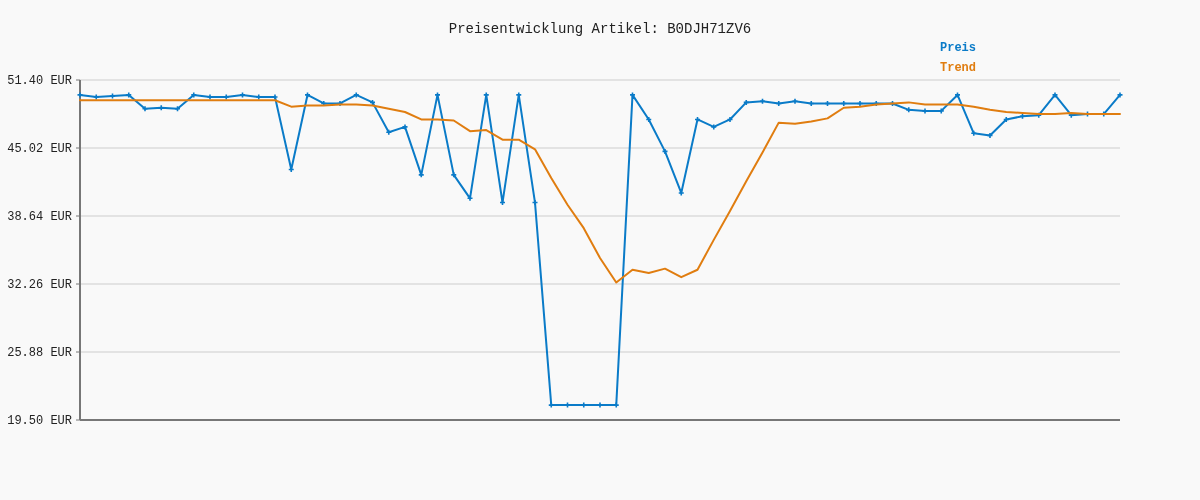  Describe the element at coordinates (958, 48) in the screenshot. I see `text: Preis` at that location.